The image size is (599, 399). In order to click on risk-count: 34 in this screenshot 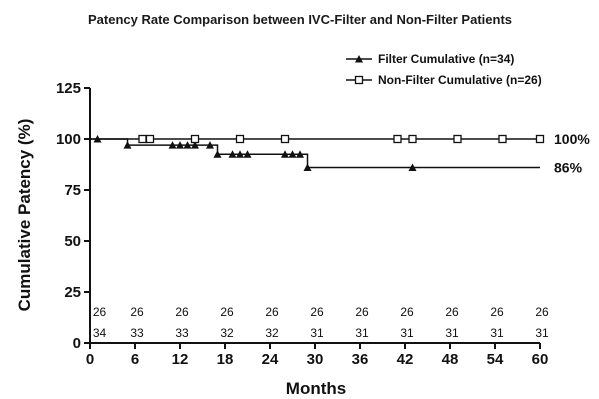, I will do `click(100, 333)`.